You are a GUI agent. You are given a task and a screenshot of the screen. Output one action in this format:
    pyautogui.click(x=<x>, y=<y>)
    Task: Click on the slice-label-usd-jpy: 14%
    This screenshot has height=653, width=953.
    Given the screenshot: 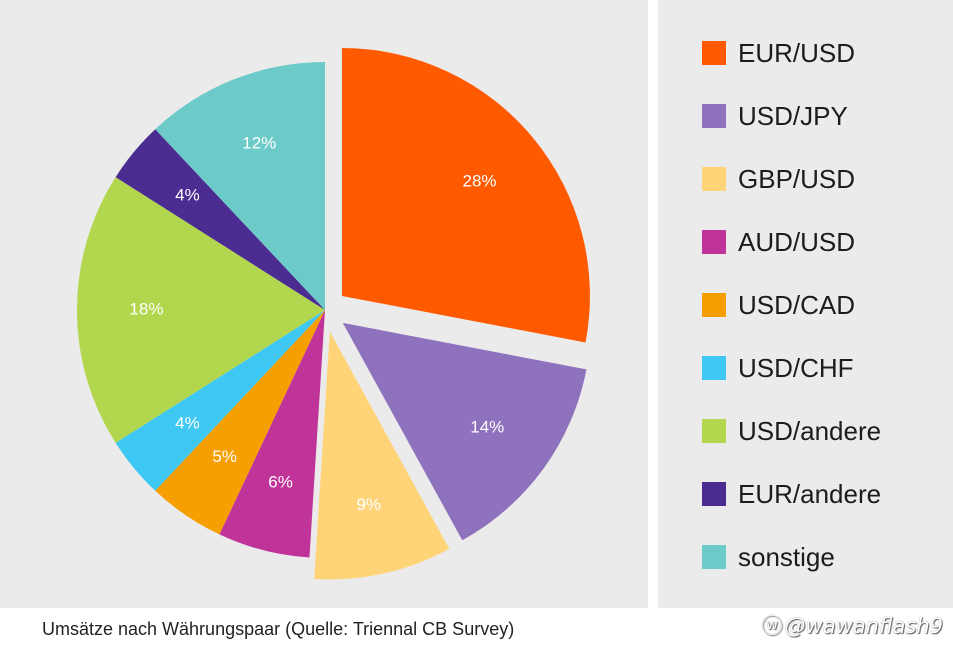 What is the action you would take?
    pyautogui.click(x=487, y=426)
    